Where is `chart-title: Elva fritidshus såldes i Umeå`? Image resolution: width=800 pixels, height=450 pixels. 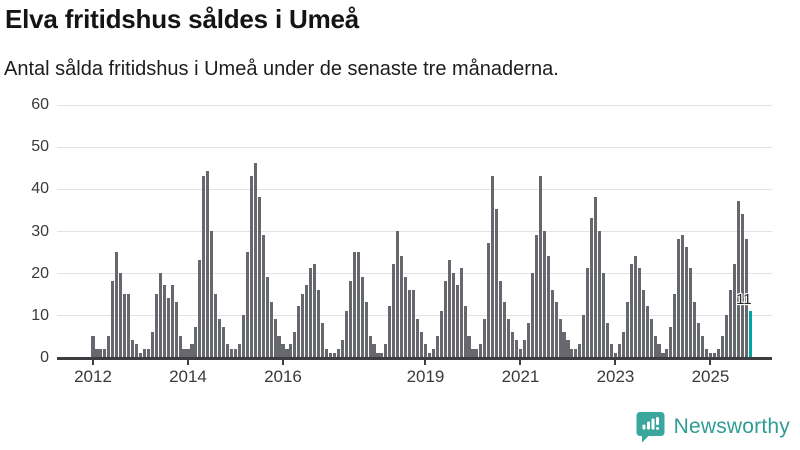
chart-title: Elva fritidshus såldes i Umeå is located at coordinates (182, 19).